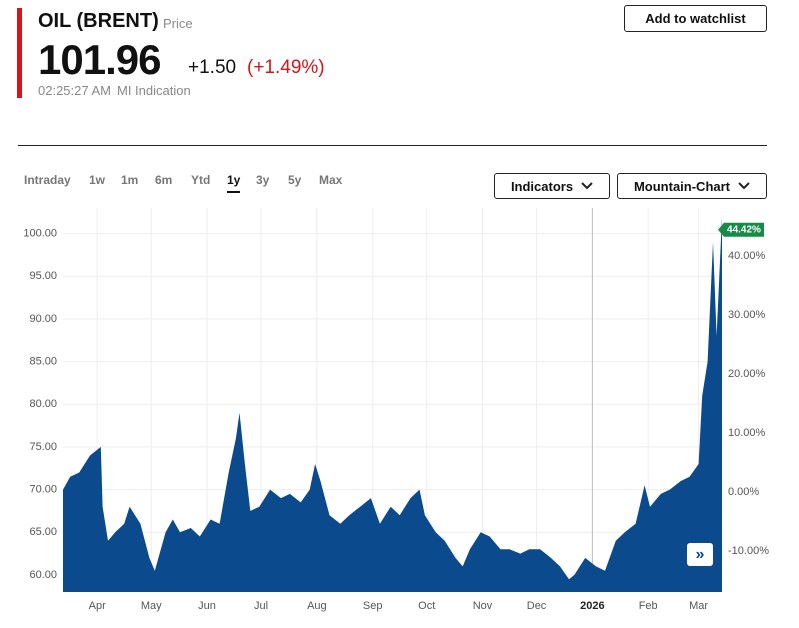  Describe the element at coordinates (97, 606) in the screenshot. I see `x-tick-label: Apr` at that location.